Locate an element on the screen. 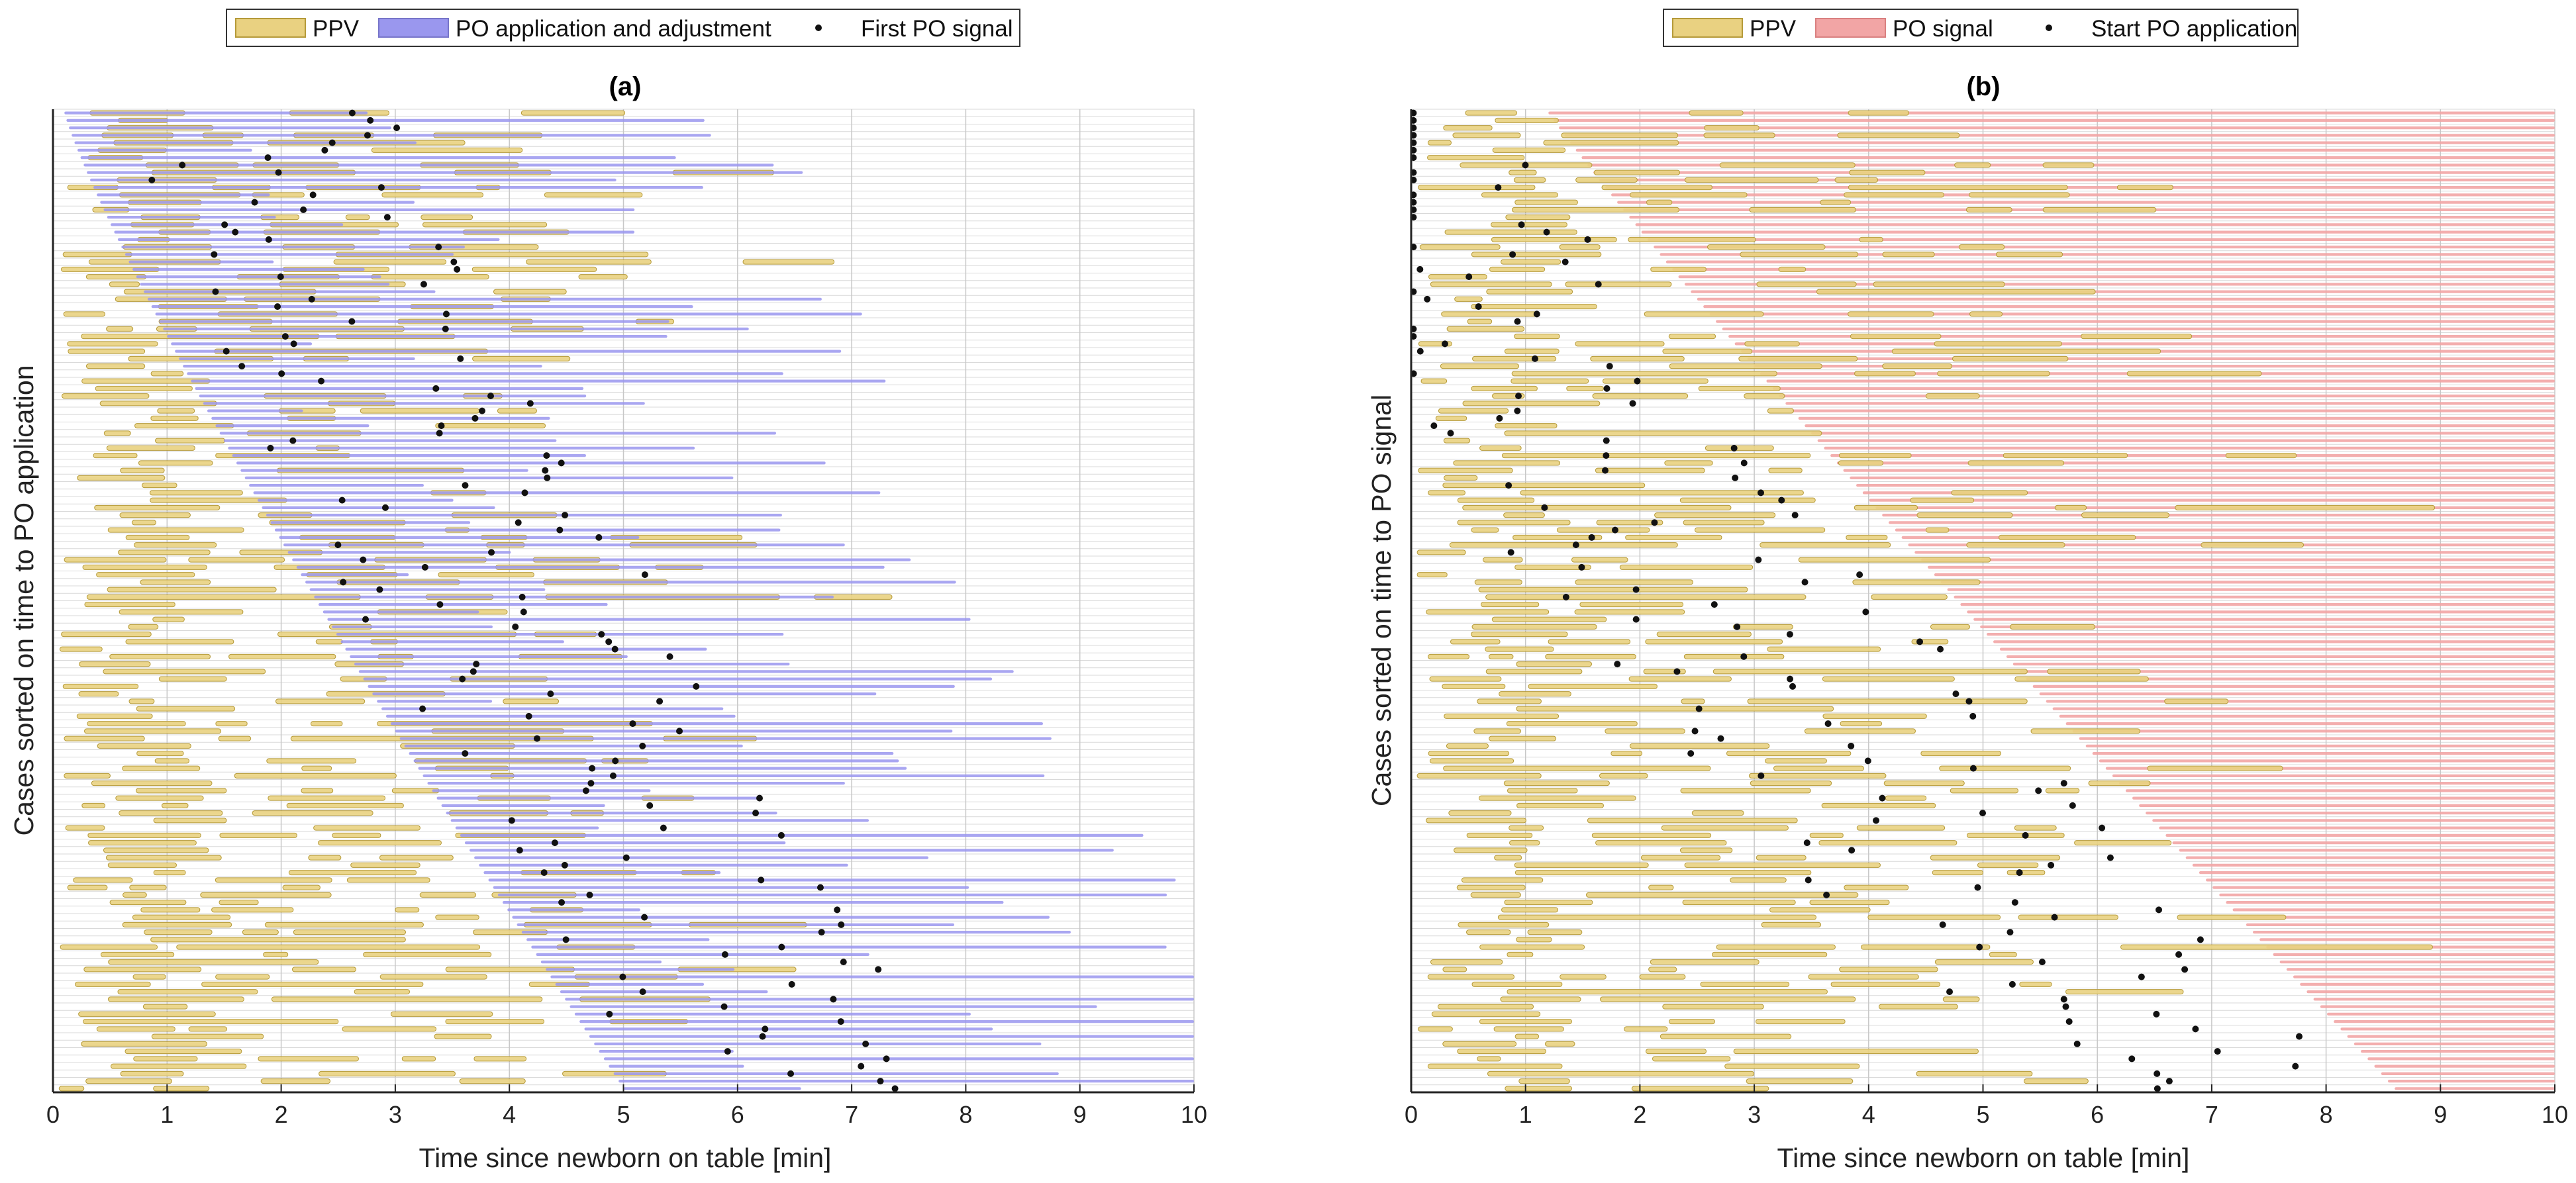 Image resolution: width=2576 pixels, height=1183 pixels. x-tick-label: 9 is located at coordinates (1080, 1114).